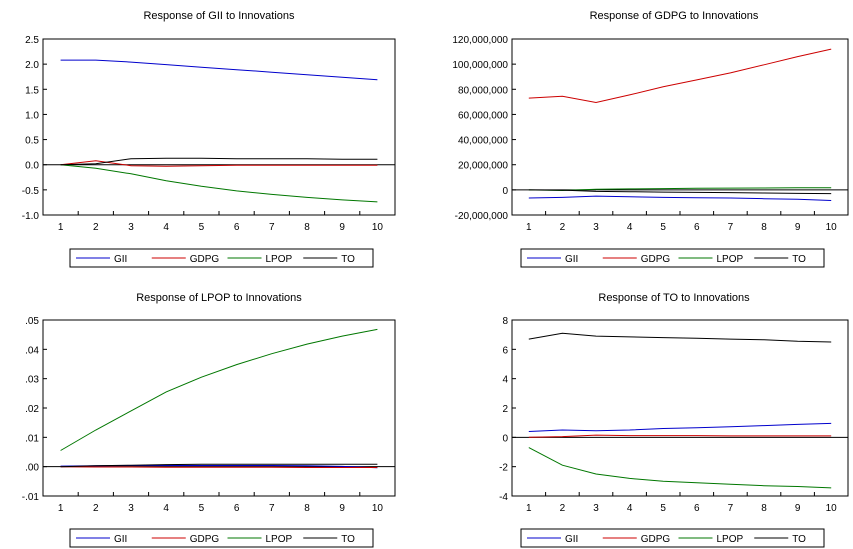 This screenshot has height=549, width=853. Describe the element at coordinates (32, 40) in the screenshot. I see `y-tick-label: 2.5` at that location.